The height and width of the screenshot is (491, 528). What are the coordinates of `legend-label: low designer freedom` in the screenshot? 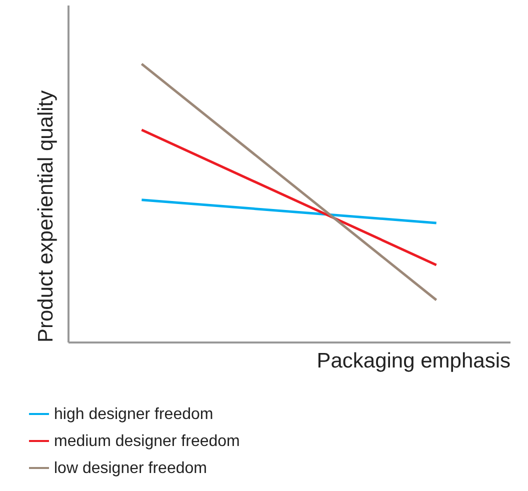 It's located at (130, 468).